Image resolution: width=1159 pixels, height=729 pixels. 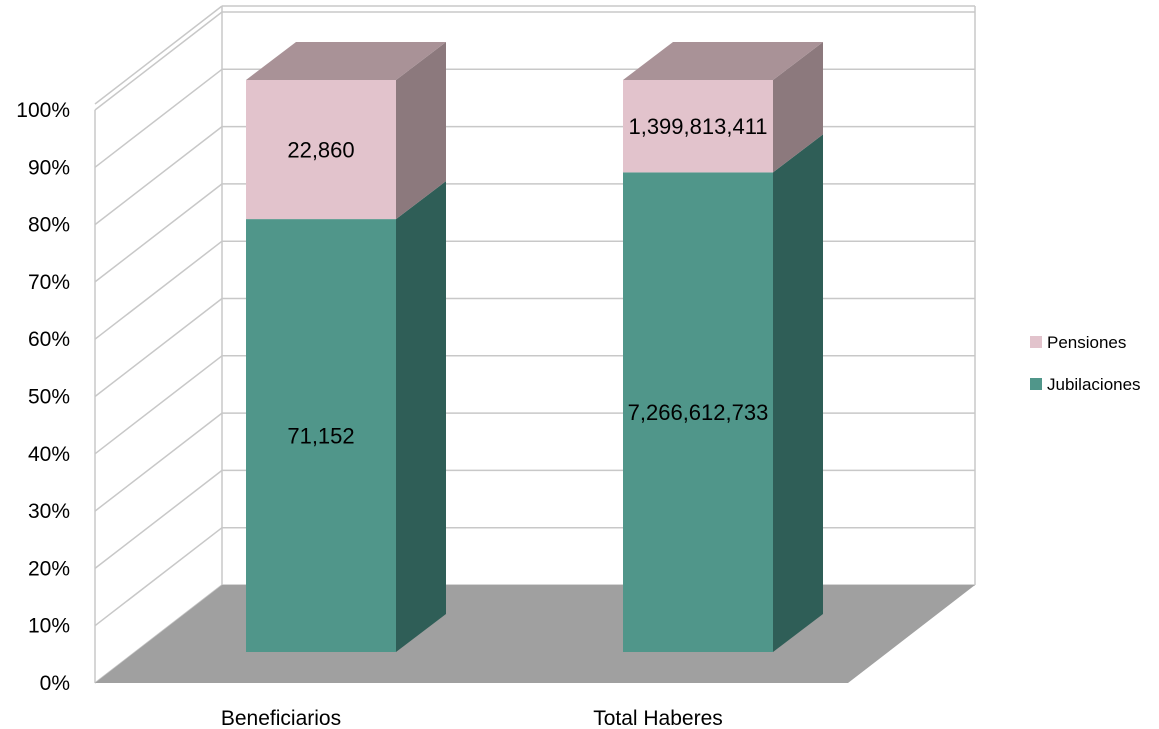 What do you see at coordinates (49, 282) in the screenshot?
I see `y-tick-label: 70%` at bounding box center [49, 282].